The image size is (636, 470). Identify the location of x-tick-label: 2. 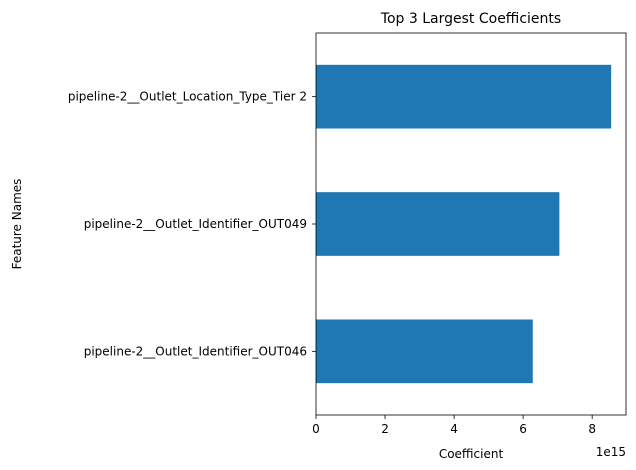
(385, 429).